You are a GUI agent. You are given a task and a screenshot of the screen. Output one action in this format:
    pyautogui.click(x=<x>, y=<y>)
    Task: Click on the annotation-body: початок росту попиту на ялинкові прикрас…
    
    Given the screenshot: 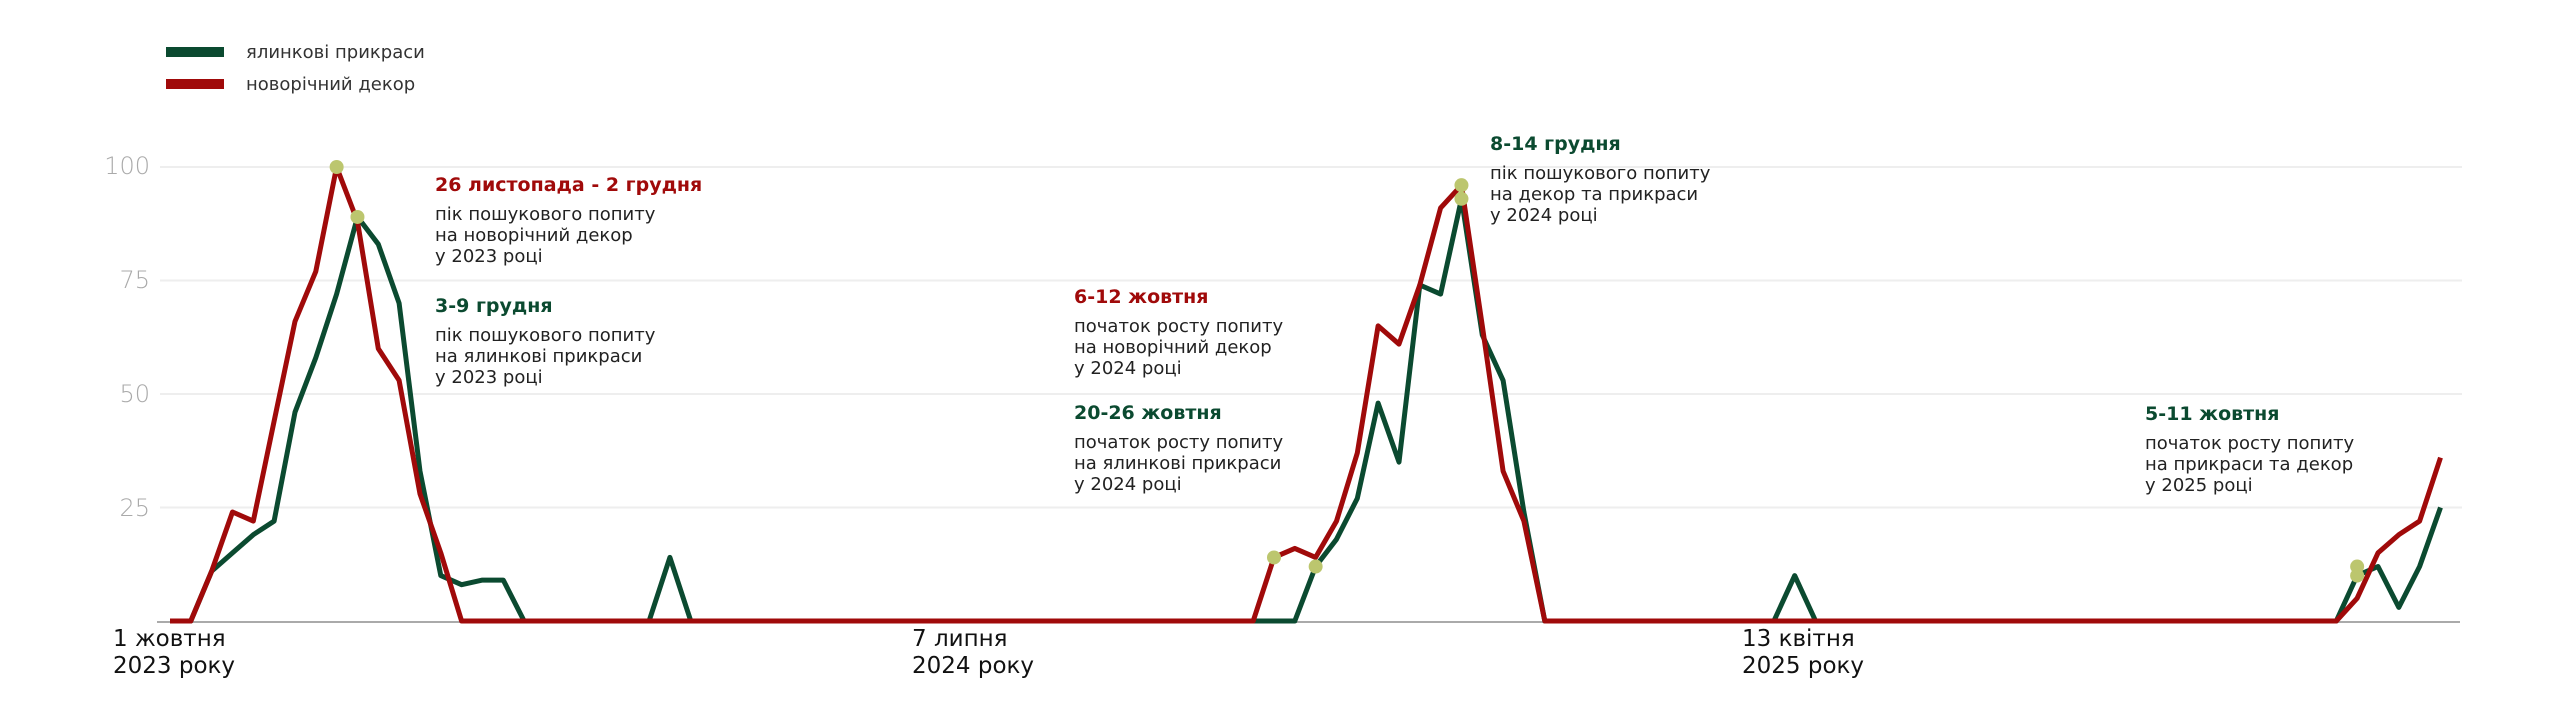 What is the action you would take?
    pyautogui.click(x=1179, y=463)
    